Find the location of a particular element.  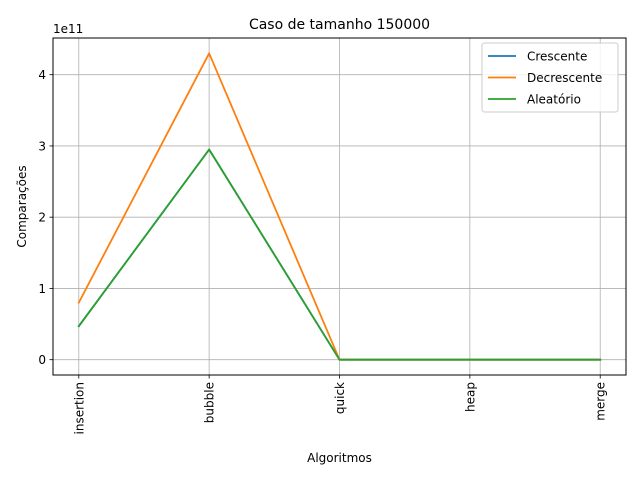

y-axis-ticks: 0 1 2 3 4 is located at coordinates (45, 217).